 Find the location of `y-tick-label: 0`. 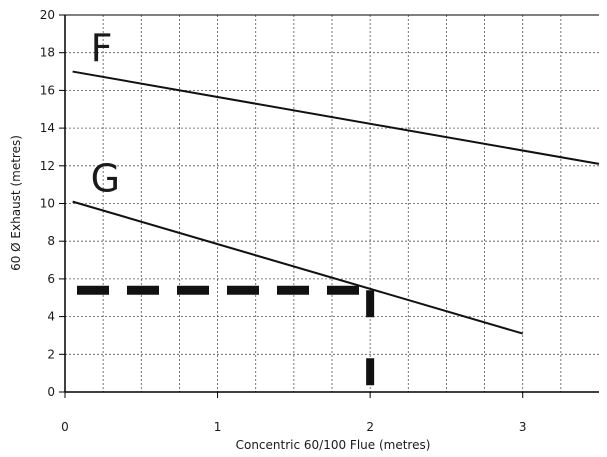

y-tick-label: 0 is located at coordinates (51, 392).